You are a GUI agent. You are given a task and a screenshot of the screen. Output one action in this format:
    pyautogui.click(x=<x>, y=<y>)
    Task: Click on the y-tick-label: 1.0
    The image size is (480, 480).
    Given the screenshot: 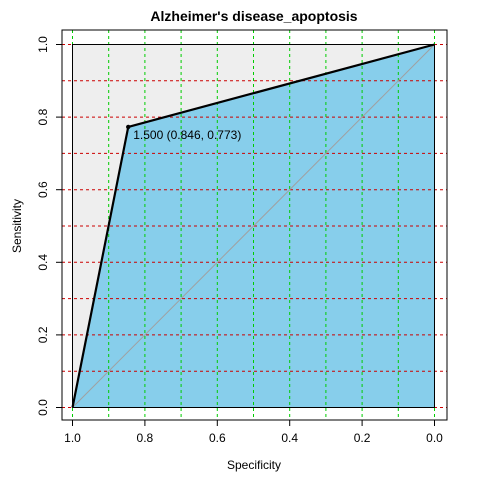 What is the action you would take?
    pyautogui.click(x=43, y=44)
    